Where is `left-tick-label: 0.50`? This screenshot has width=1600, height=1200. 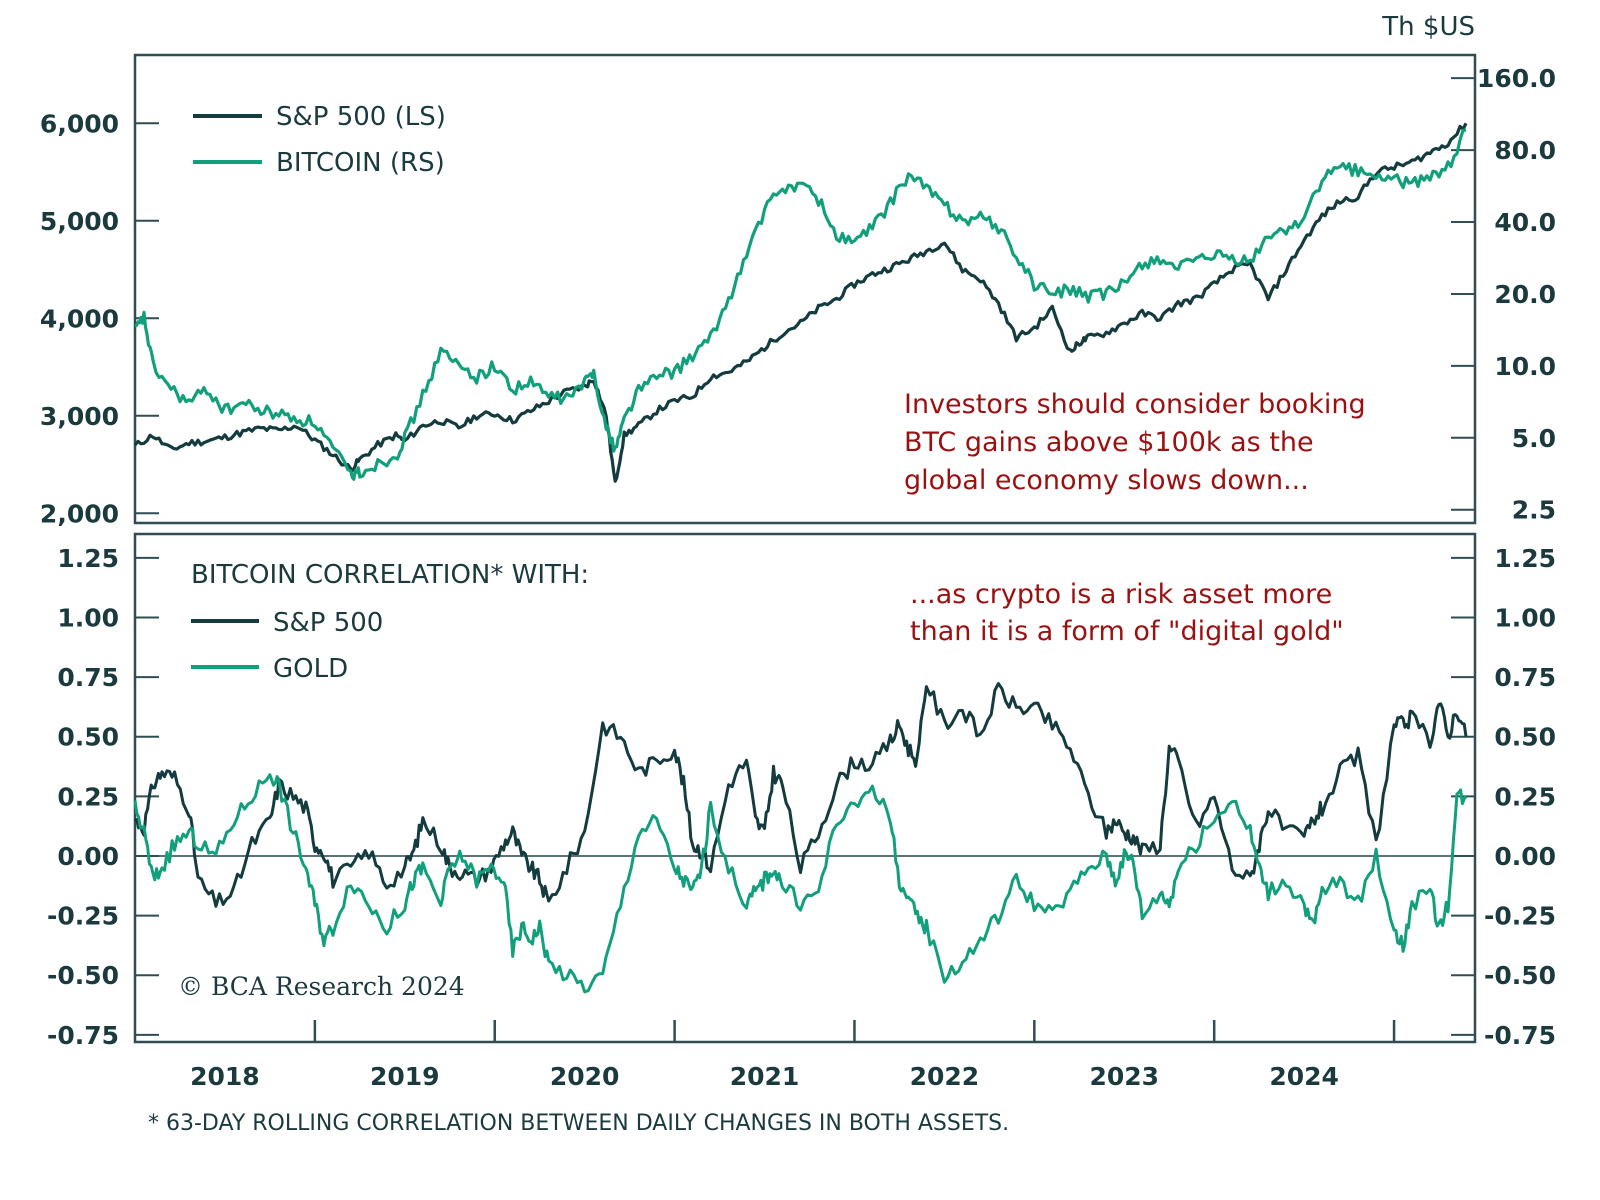 left-tick-label: 0.50 is located at coordinates (88, 737).